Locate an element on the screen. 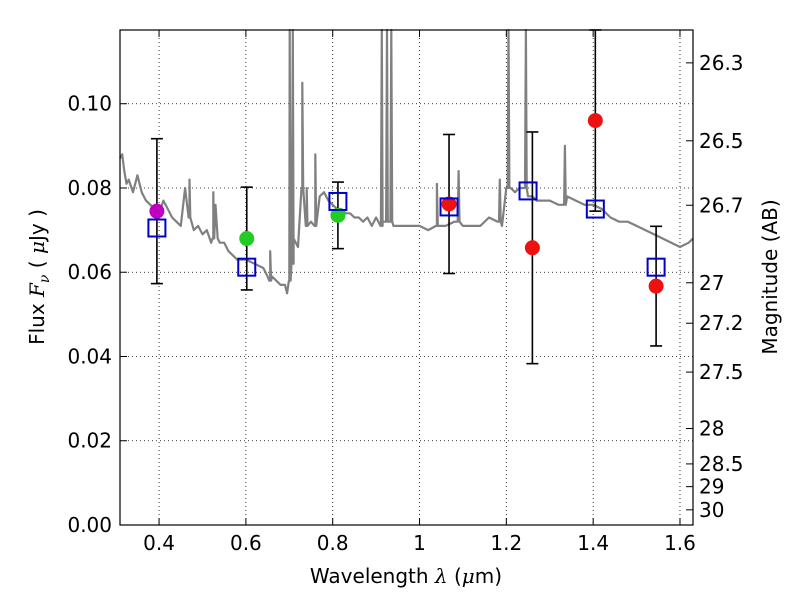 The width and height of the screenshot is (800, 600). x-tick-label: 0.6 is located at coordinates (246, 543).